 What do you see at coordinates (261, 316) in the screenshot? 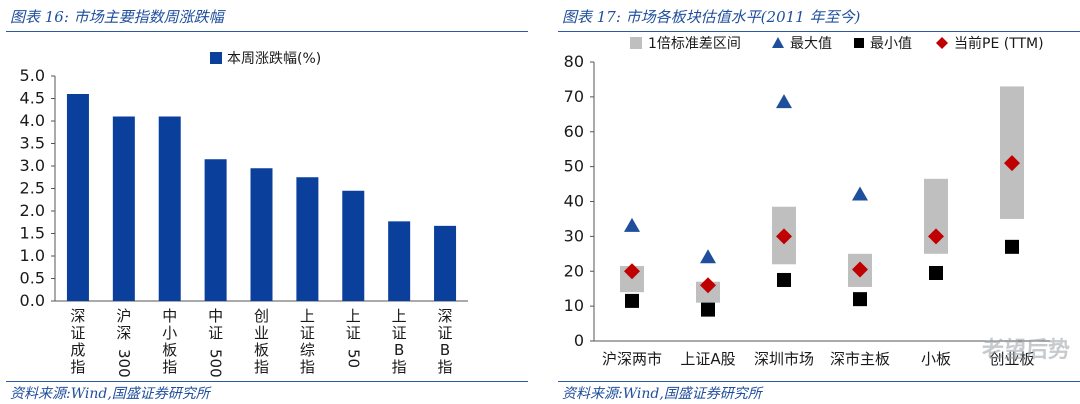
I see `x-category-label: 创` at bounding box center [261, 316].